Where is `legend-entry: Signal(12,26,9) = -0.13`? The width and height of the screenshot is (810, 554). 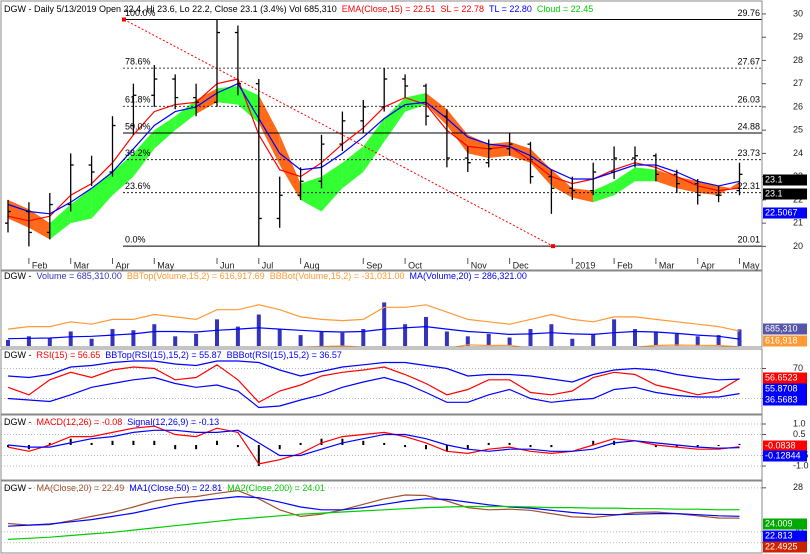 legend-entry: Signal(12,26,9) = -0.13 is located at coordinates (173, 422).